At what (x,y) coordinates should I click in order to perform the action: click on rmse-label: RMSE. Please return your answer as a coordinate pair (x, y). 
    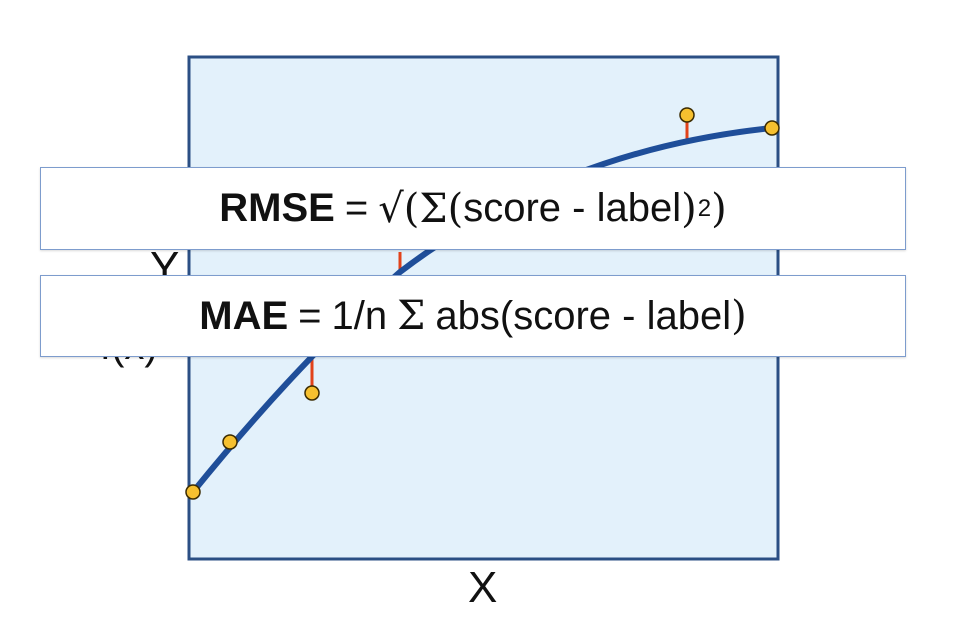
    Looking at the image, I should click on (277, 208).